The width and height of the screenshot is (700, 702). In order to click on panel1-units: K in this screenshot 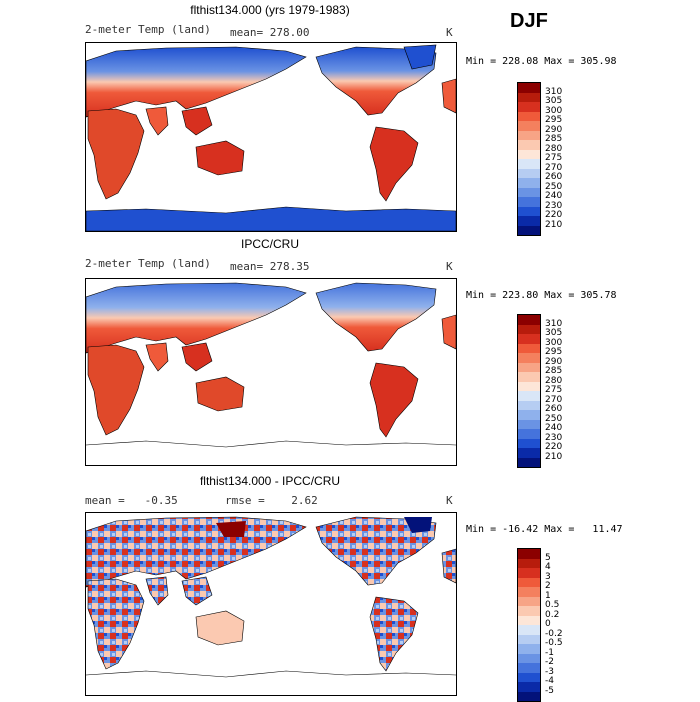, I will do `click(449, 32)`.